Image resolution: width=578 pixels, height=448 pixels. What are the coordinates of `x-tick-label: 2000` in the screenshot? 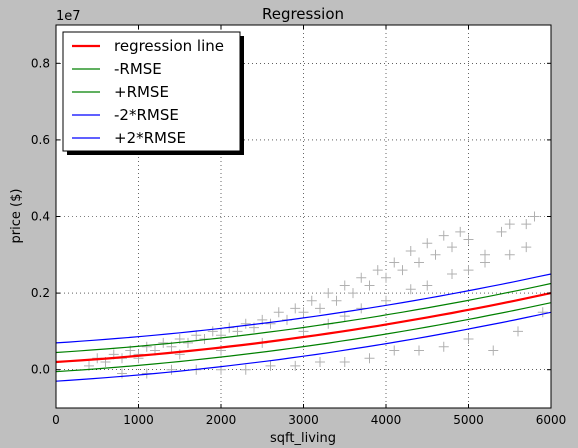 It's located at (221, 420).